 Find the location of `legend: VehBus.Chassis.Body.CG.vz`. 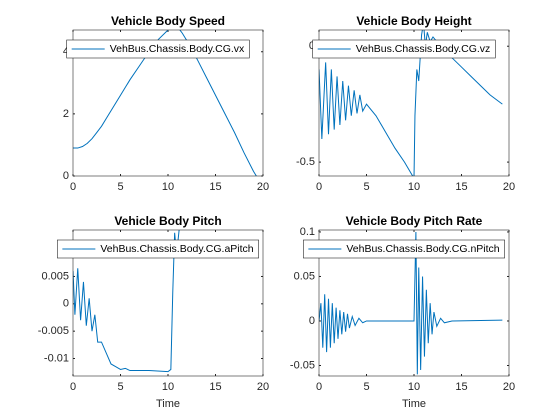

legend: VehBus.Chassis.Body.CG.vz is located at coordinates (404, 49).